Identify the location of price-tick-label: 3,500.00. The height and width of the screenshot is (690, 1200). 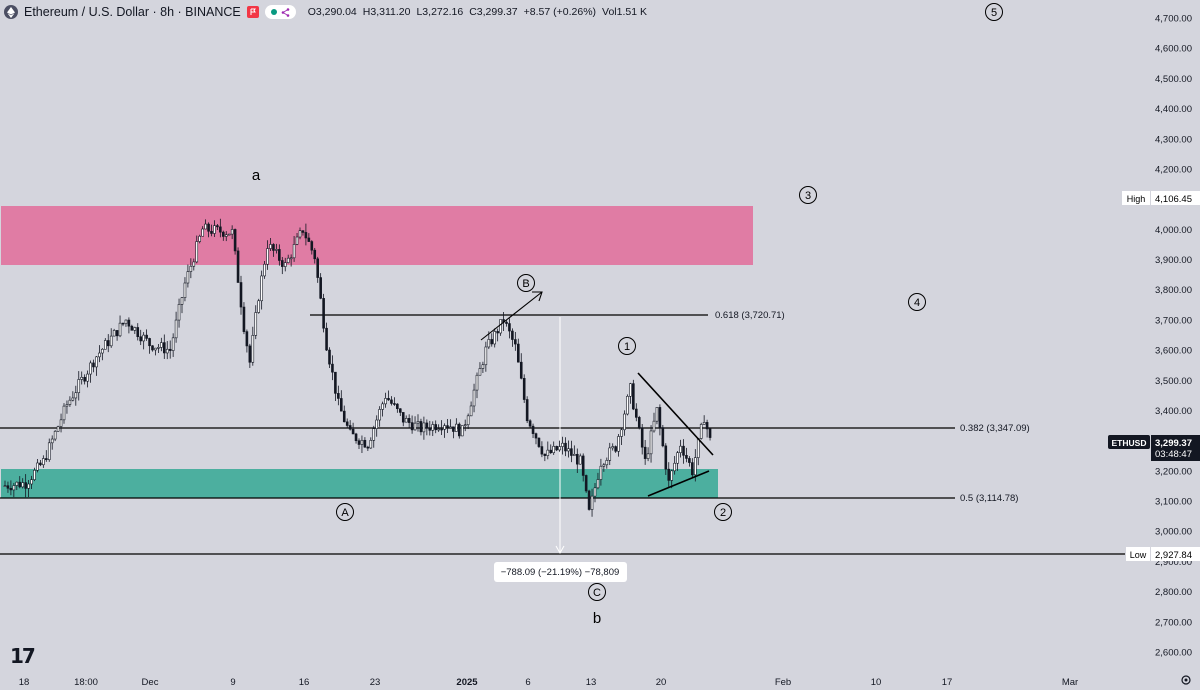
(1173, 381).